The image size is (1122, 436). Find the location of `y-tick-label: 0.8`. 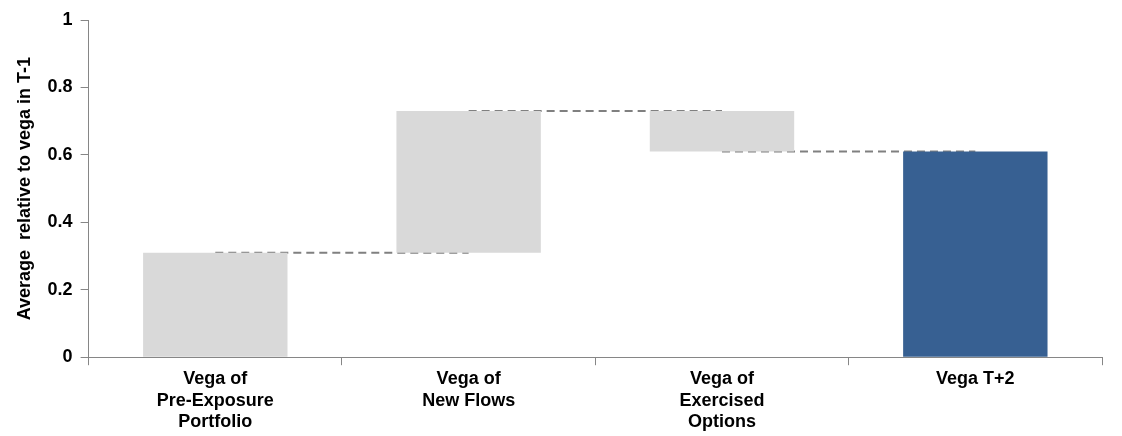

y-tick-label: 0.8 is located at coordinates (60, 86).